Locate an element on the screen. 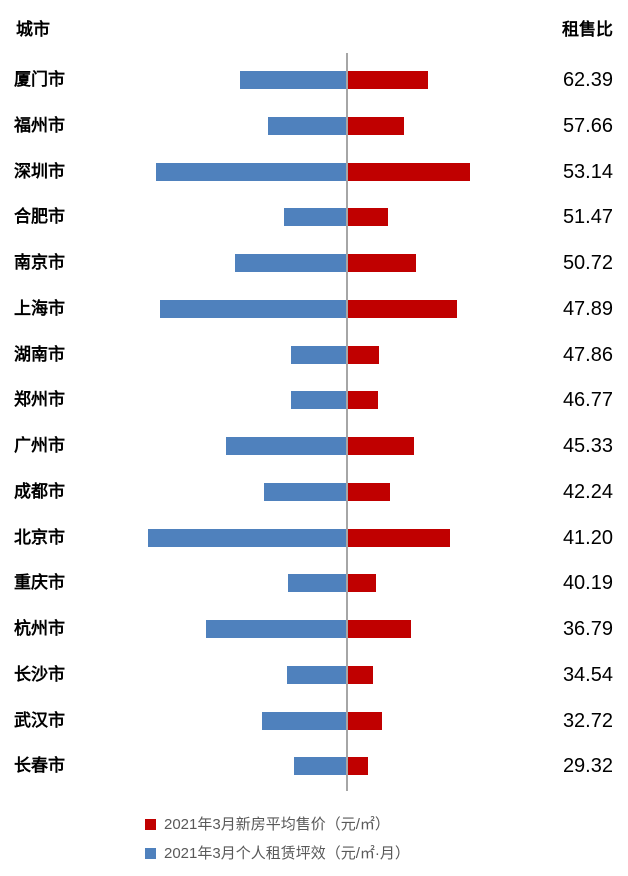  legend-item-rent_efficiency: 2021年3月个人租赁坪效（元/㎡·月） is located at coordinates (277, 853).